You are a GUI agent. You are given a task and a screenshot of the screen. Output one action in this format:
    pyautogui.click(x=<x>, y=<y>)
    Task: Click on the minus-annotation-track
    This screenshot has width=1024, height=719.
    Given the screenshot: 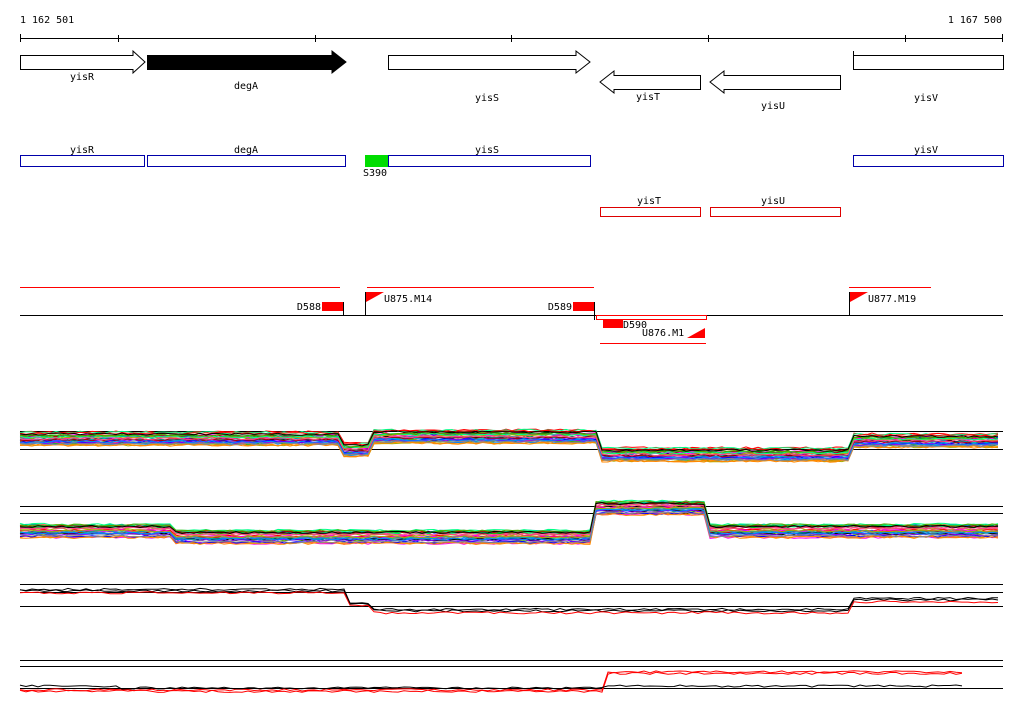 What is the action you would take?
    pyautogui.click(x=720, y=212)
    